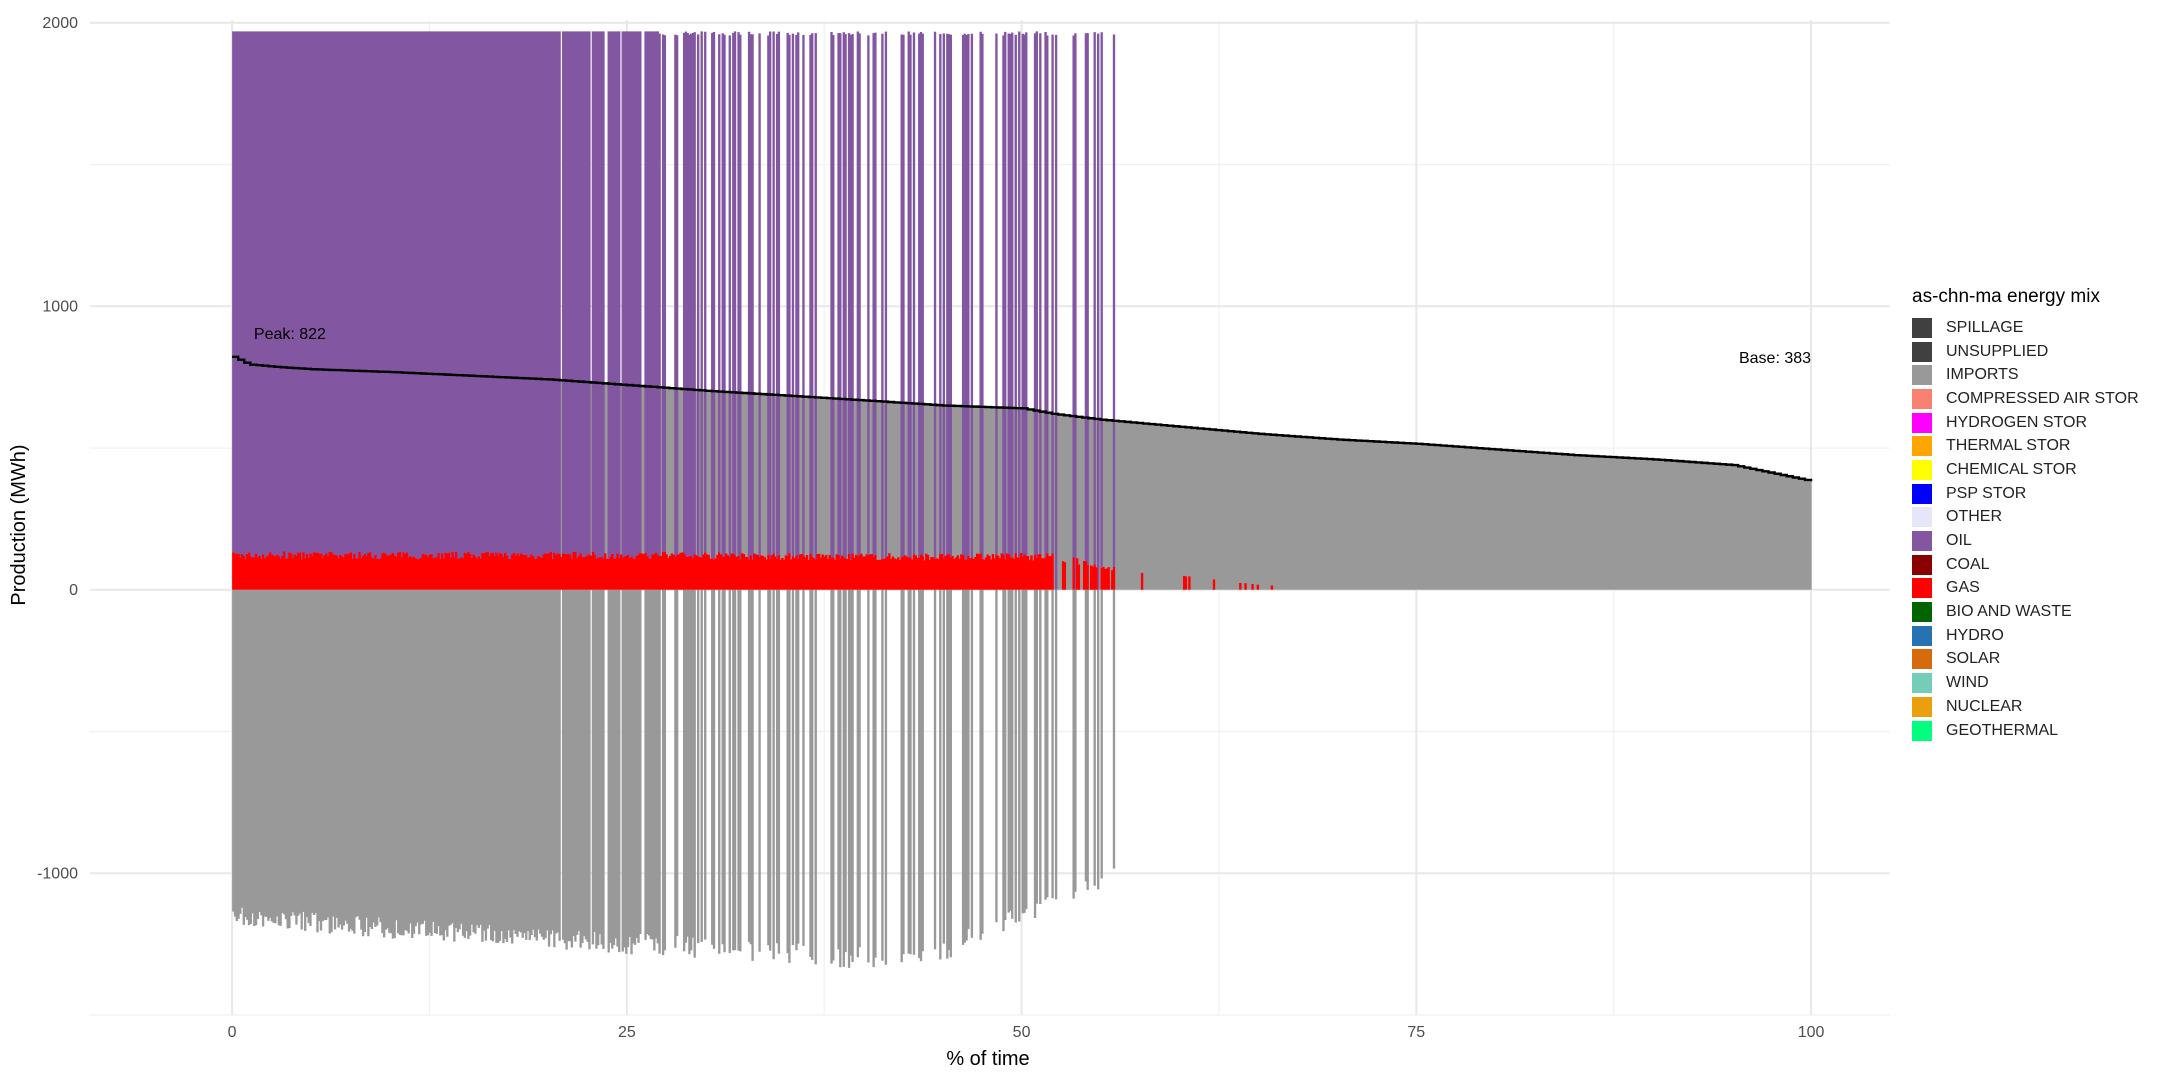 This screenshot has height=1080, width=2160. Describe the element at coordinates (2025, 636) in the screenshot. I see `legend-item: HYDRO` at that location.